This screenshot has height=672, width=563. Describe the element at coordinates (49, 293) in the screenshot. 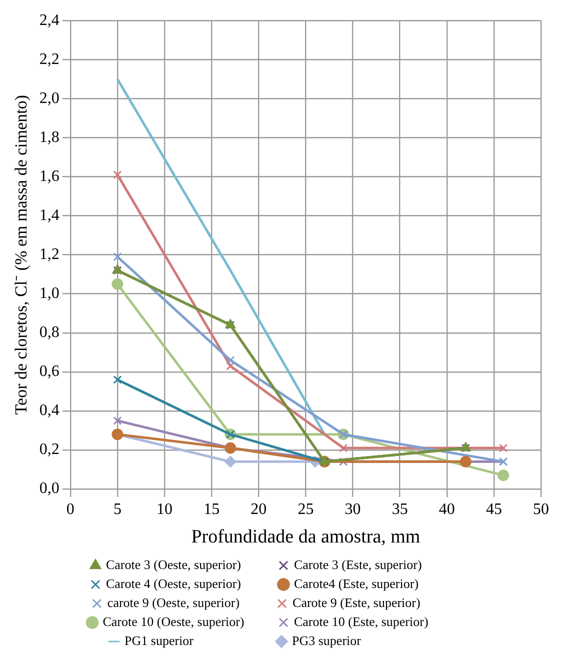

I see `y-tick-label: 1,0` at that location.